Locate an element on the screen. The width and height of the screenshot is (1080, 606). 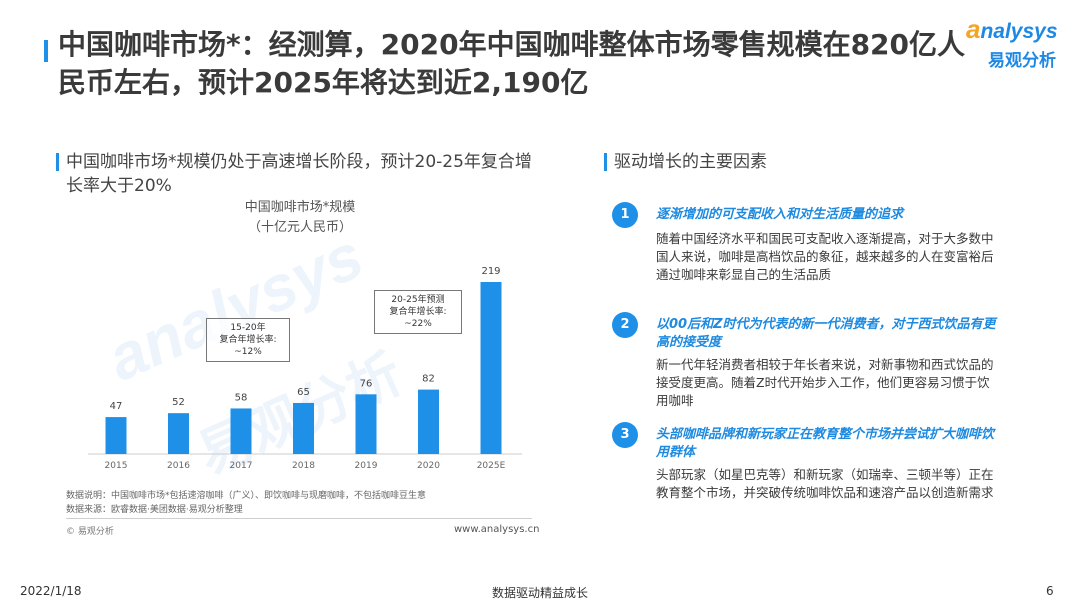
tick-label-2015: 2015 is located at coordinates (116, 466).